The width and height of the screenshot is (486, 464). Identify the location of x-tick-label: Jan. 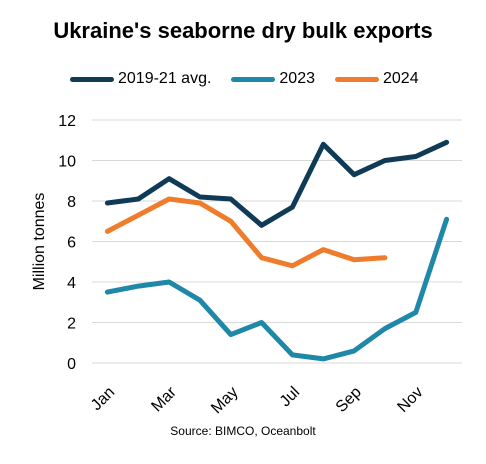
(103, 399).